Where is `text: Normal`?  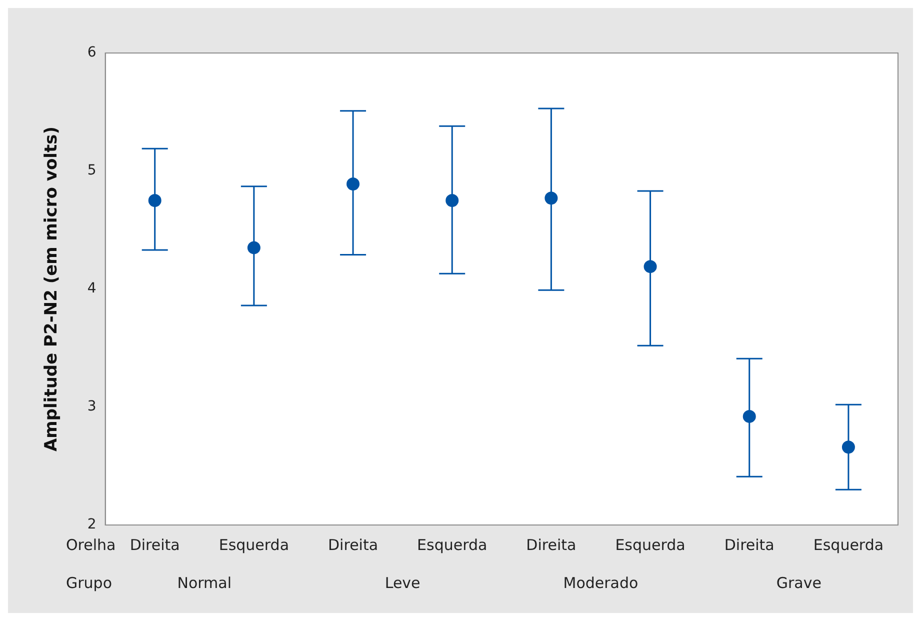 text: Normal is located at coordinates (204, 583).